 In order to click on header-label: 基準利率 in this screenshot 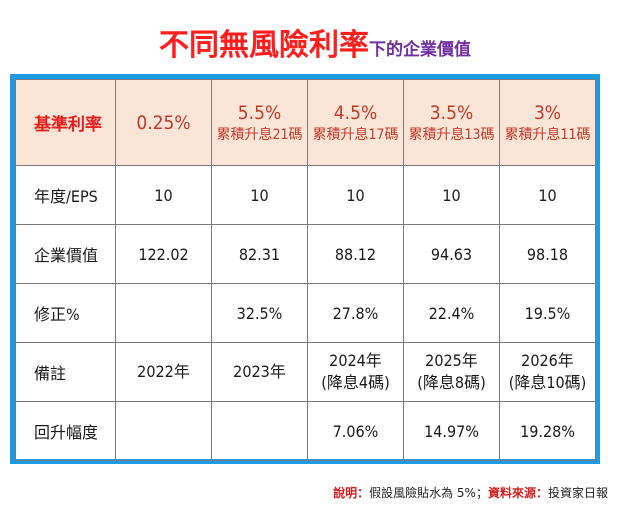, I will do `click(65, 122)`.